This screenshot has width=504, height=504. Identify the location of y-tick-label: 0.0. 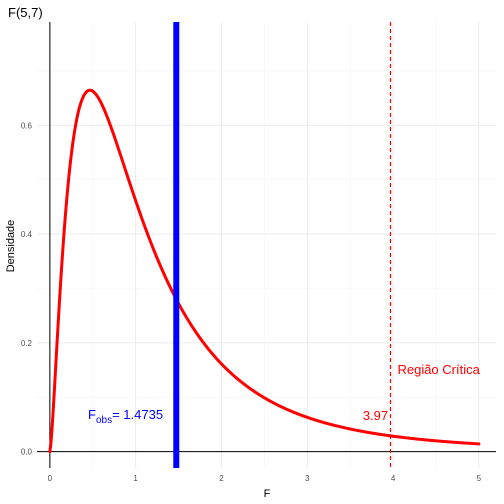
(27, 452).